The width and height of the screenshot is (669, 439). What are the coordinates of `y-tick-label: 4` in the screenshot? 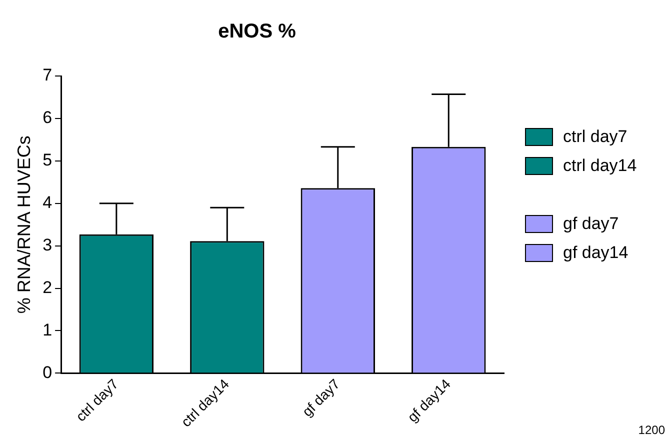 It's located at (47, 202).